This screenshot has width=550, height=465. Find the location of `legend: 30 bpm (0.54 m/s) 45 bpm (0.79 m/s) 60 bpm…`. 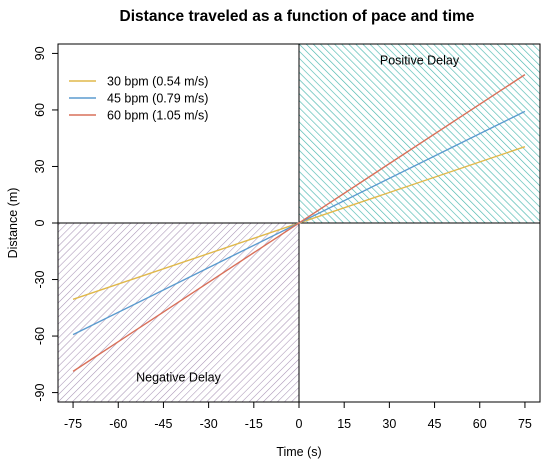

legend: 30 bpm (0.54 m/s) 45 bpm (0.79 m/s) 60 bpm… is located at coordinates (138, 99).